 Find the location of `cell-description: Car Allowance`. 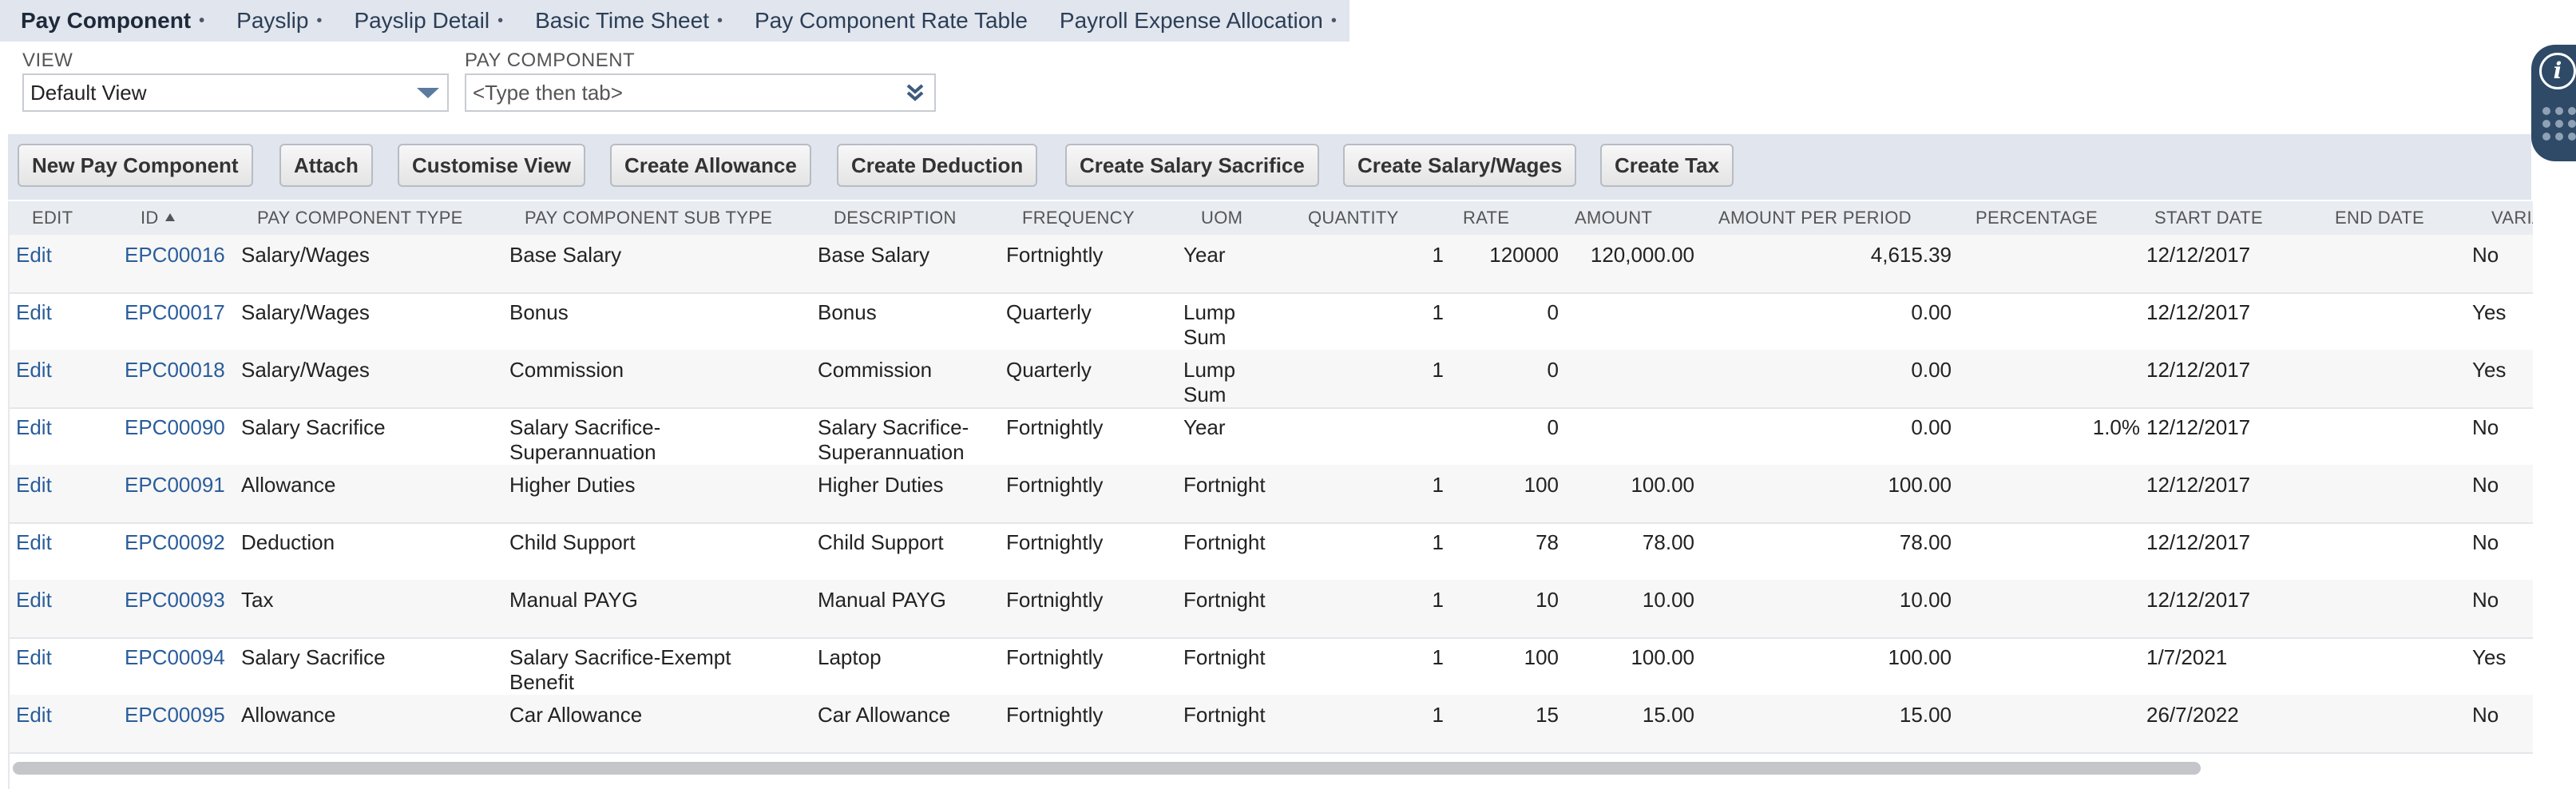

cell-description: Car Allowance is located at coordinates (885, 715).